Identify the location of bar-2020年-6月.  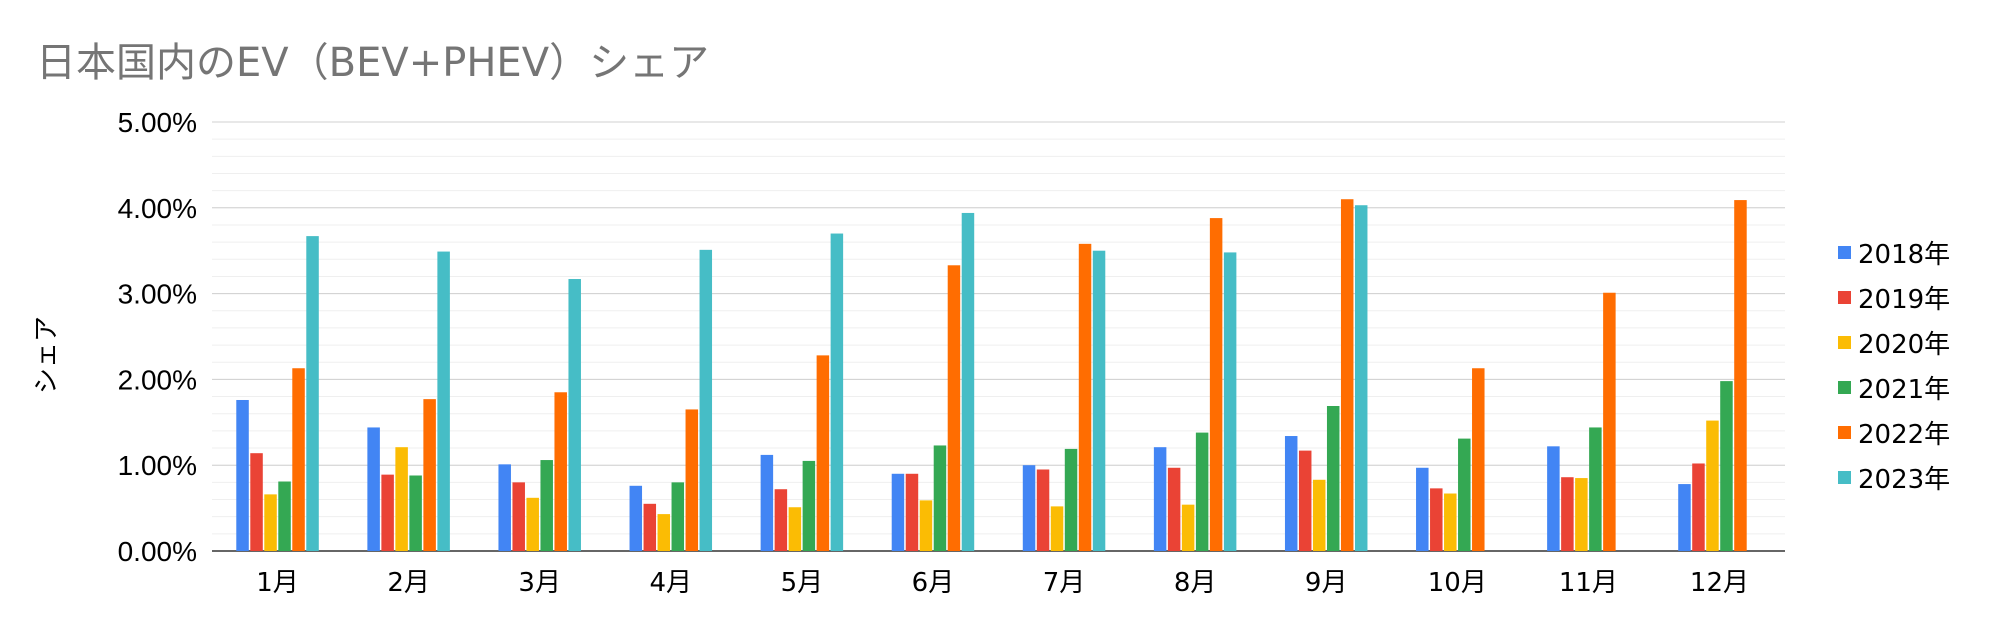
(926, 525).